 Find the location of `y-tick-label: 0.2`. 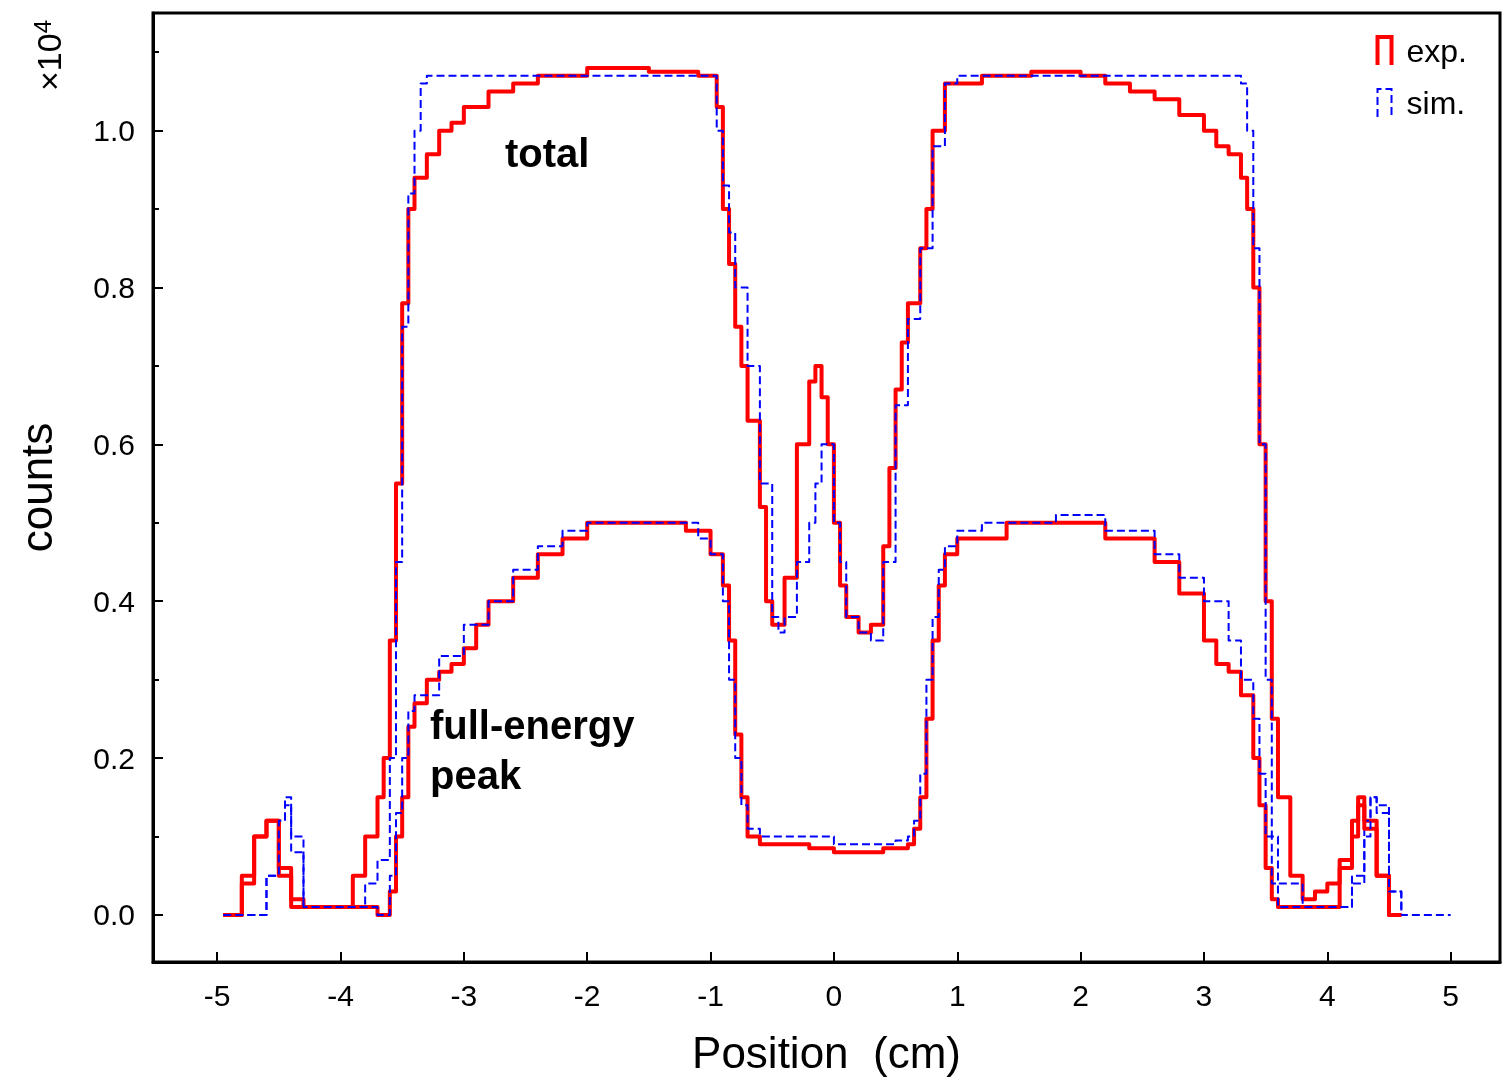

y-tick-label: 0.2 is located at coordinates (114, 758).